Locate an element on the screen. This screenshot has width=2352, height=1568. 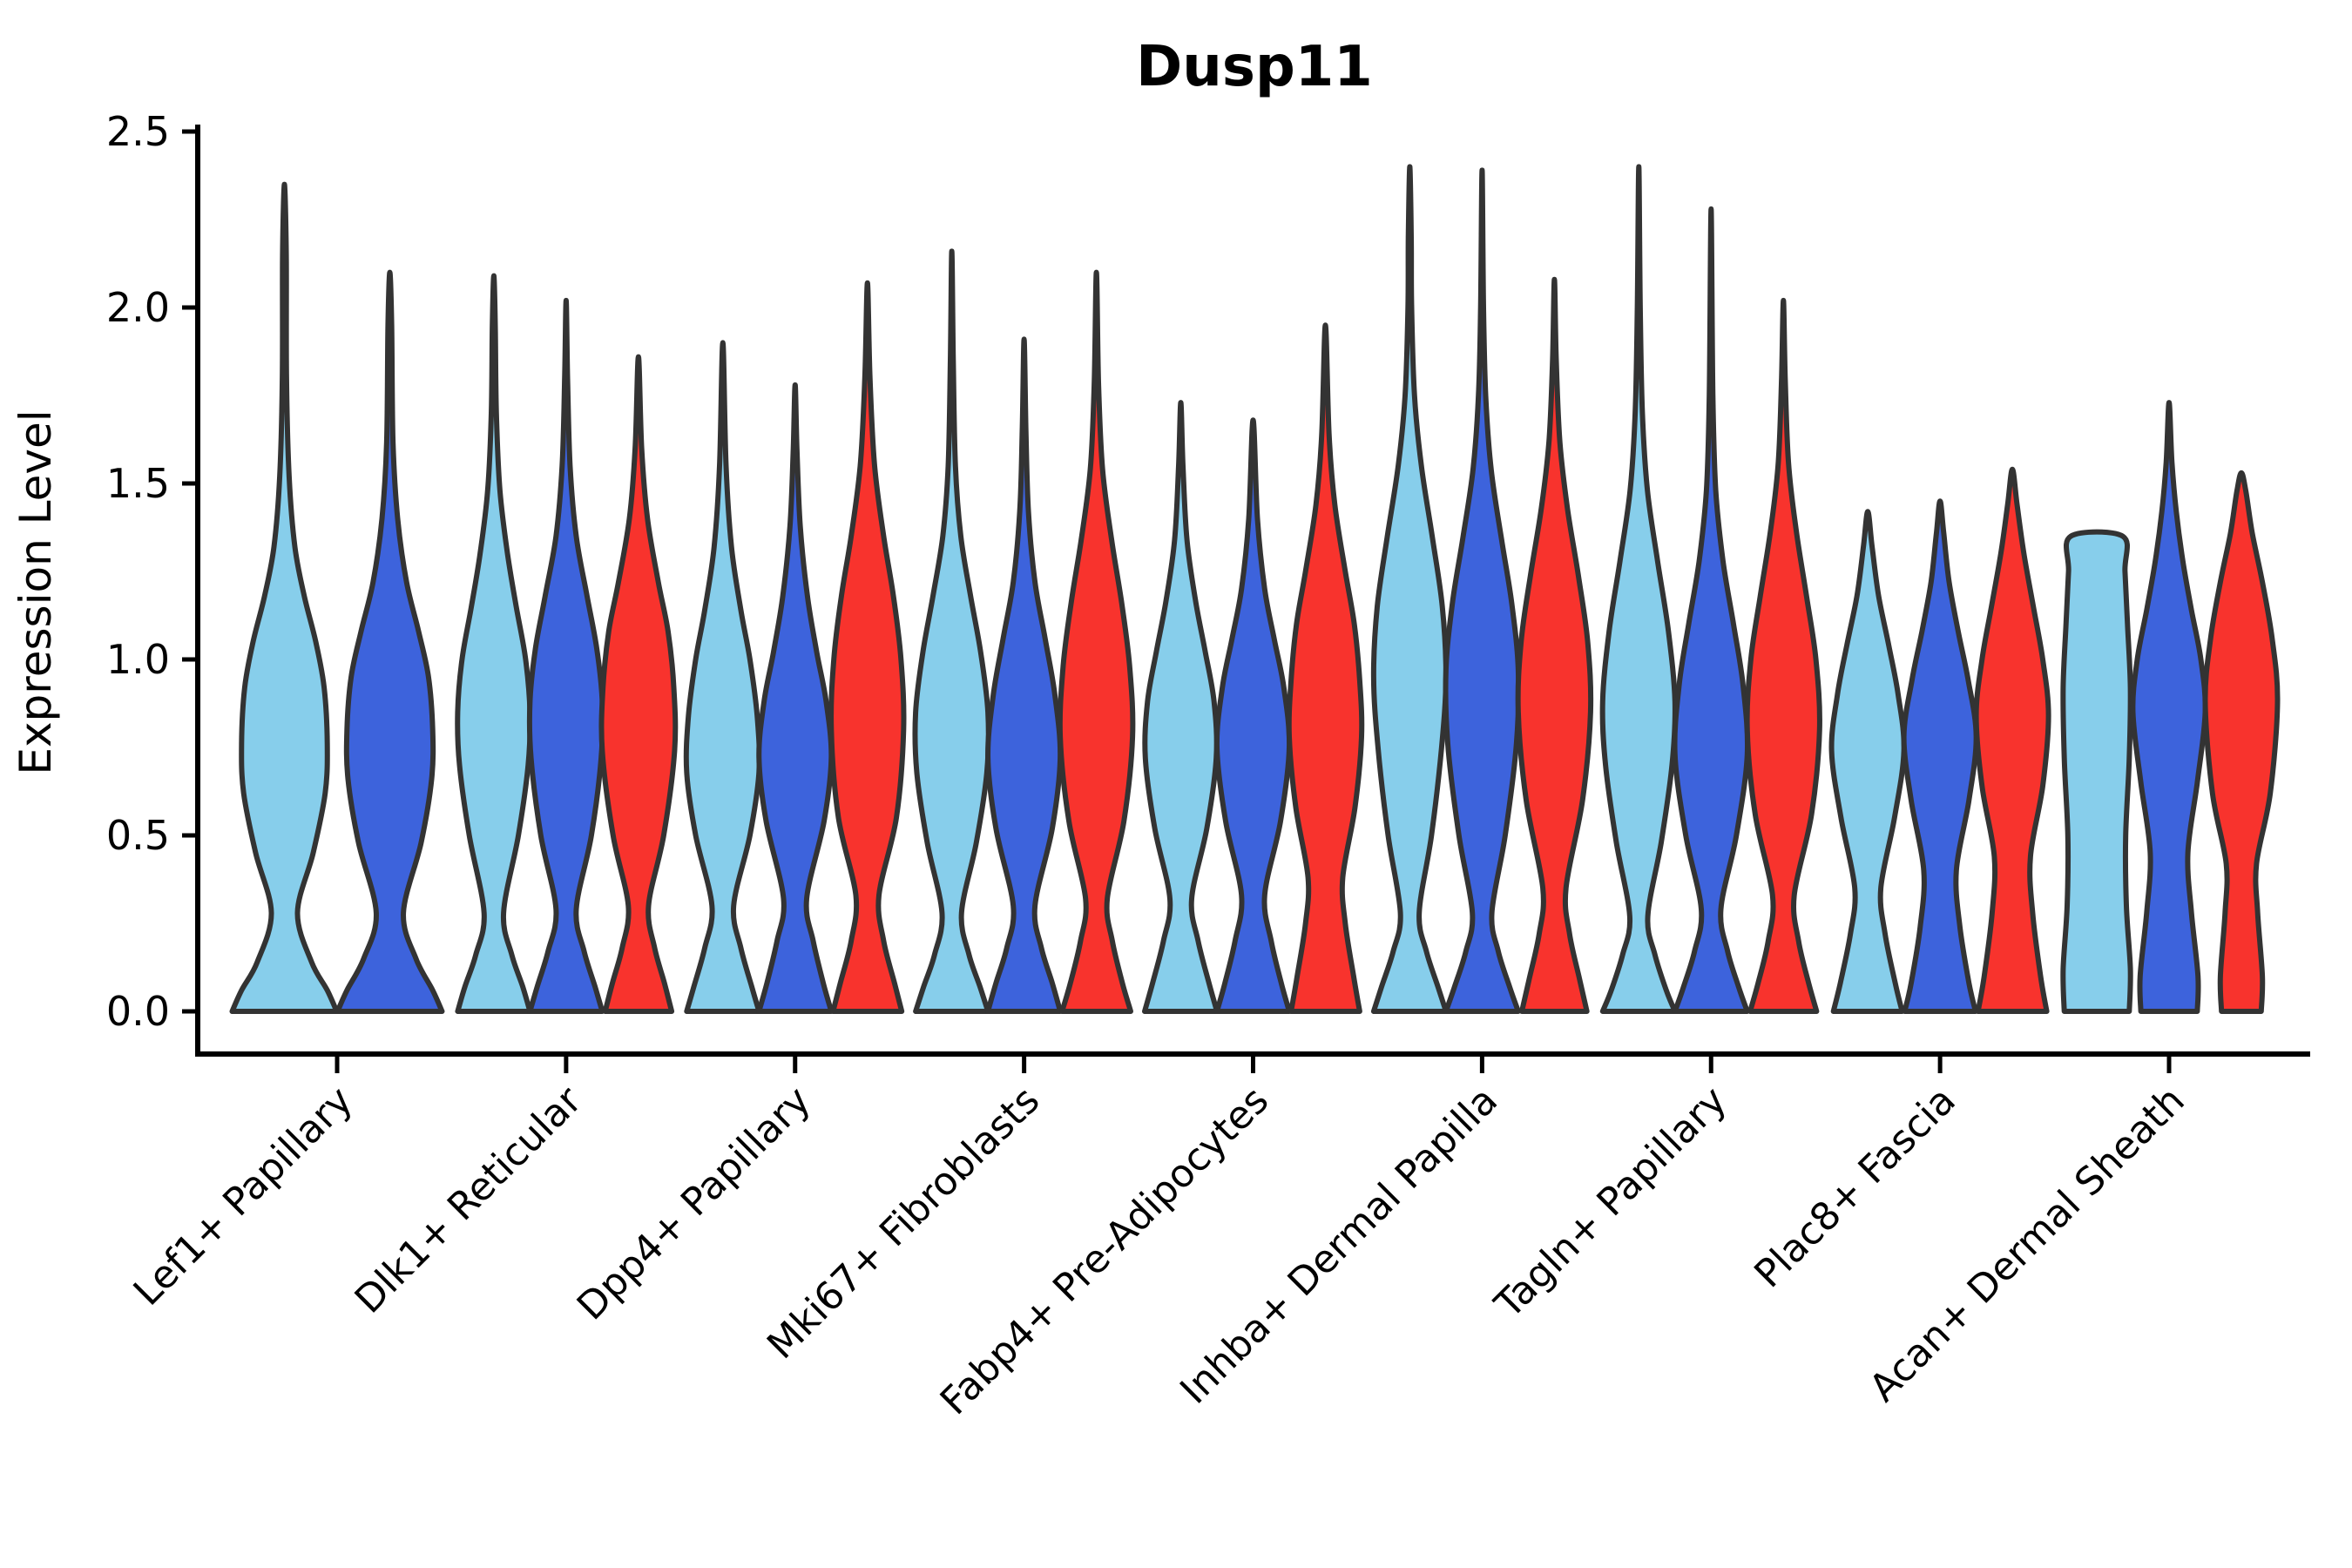
violin-0-dpp4-papillary is located at coordinates (722, 677).